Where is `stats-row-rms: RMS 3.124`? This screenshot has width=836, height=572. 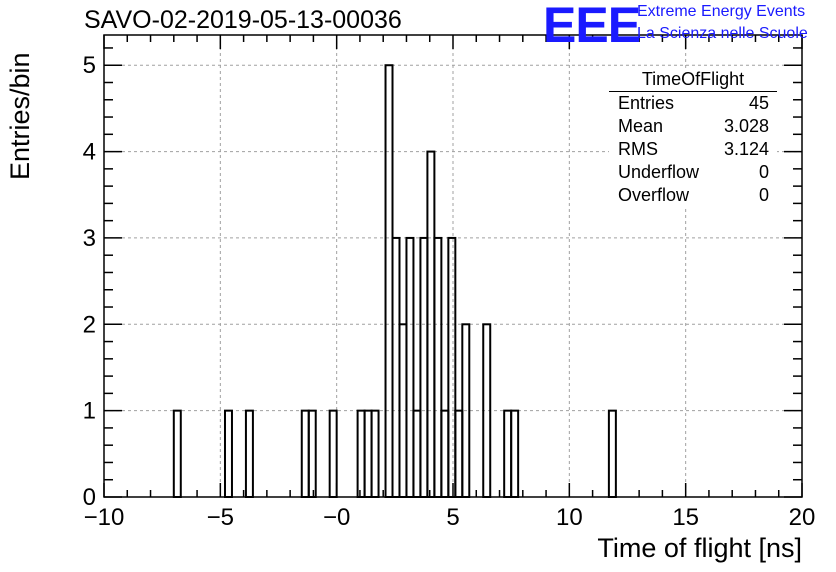 stats-row-rms: RMS 3.124 is located at coordinates (693, 149).